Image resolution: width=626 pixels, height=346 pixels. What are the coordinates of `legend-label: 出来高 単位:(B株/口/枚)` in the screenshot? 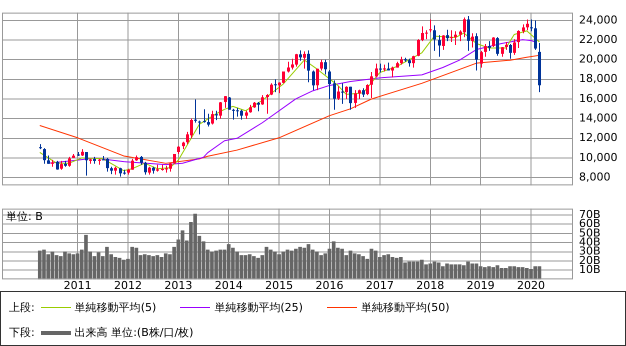 It's located at (134, 332).